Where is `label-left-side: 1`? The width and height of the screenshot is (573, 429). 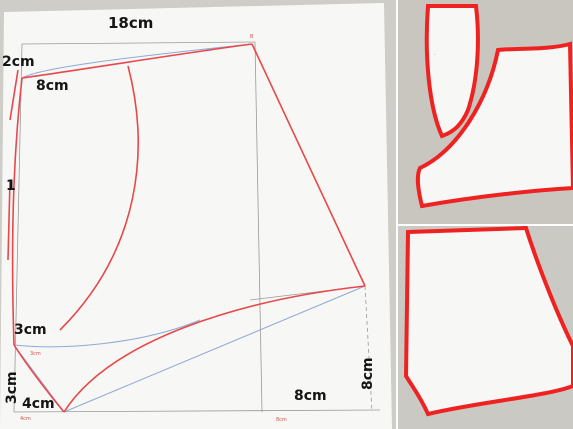
label-left-side: 1 is located at coordinates (11, 186).